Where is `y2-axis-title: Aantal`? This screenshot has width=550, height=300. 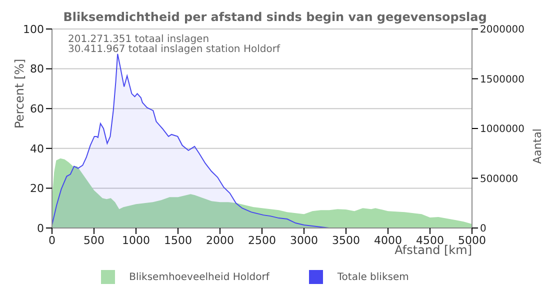 y2-axis-title: Aantal is located at coordinates (537, 146).